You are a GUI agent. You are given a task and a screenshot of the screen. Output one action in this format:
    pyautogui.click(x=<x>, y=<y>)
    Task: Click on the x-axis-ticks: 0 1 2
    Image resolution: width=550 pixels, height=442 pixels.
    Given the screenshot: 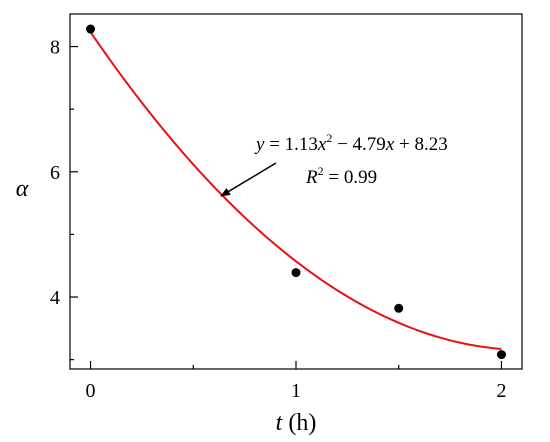 What is the action you would take?
    pyautogui.click(x=296, y=381)
    